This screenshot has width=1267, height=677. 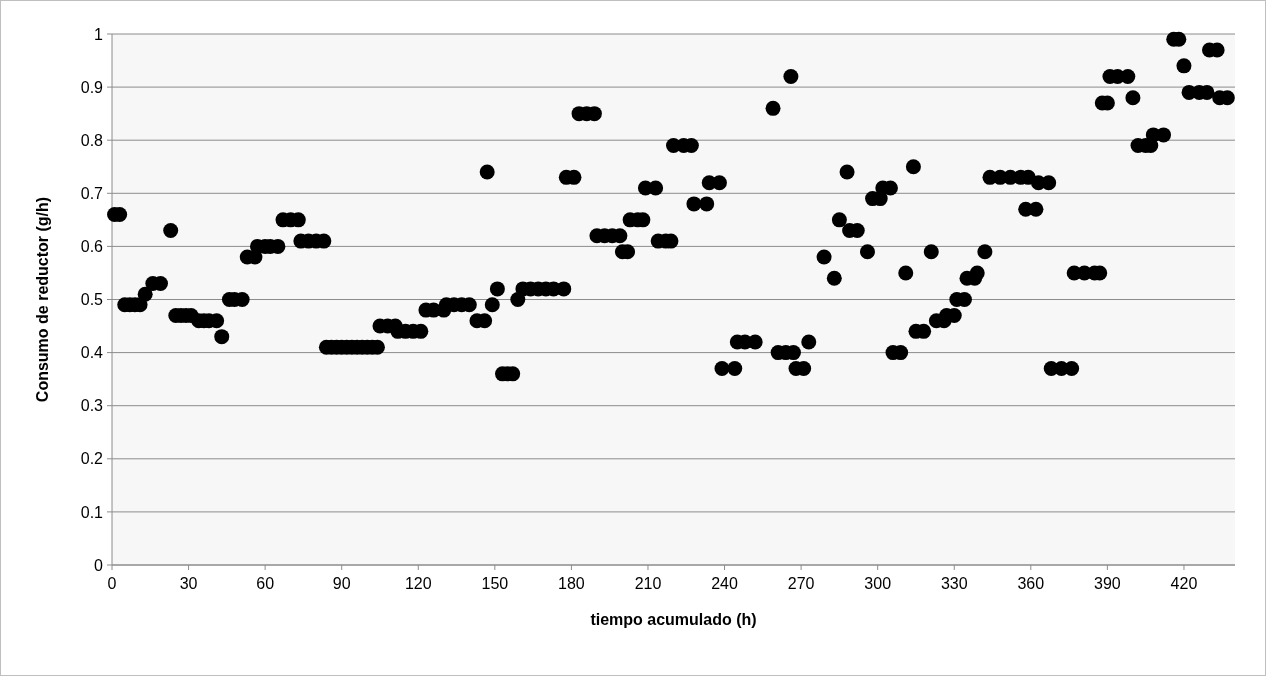 What do you see at coordinates (92, 140) in the screenshot?
I see `y-tick-label: 0.8` at bounding box center [92, 140].